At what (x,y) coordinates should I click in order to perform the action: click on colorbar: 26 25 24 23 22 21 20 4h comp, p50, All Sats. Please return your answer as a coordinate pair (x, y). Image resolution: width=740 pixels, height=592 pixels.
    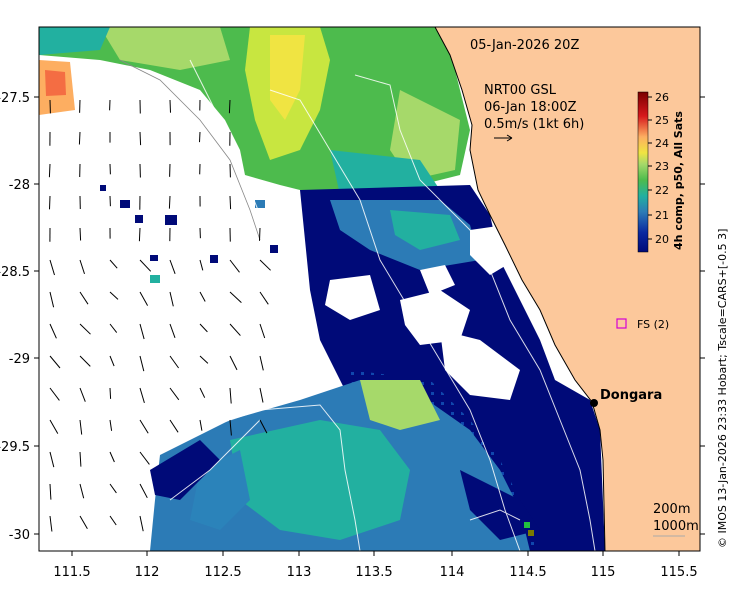
    Looking at the image, I should click on (661, 172).